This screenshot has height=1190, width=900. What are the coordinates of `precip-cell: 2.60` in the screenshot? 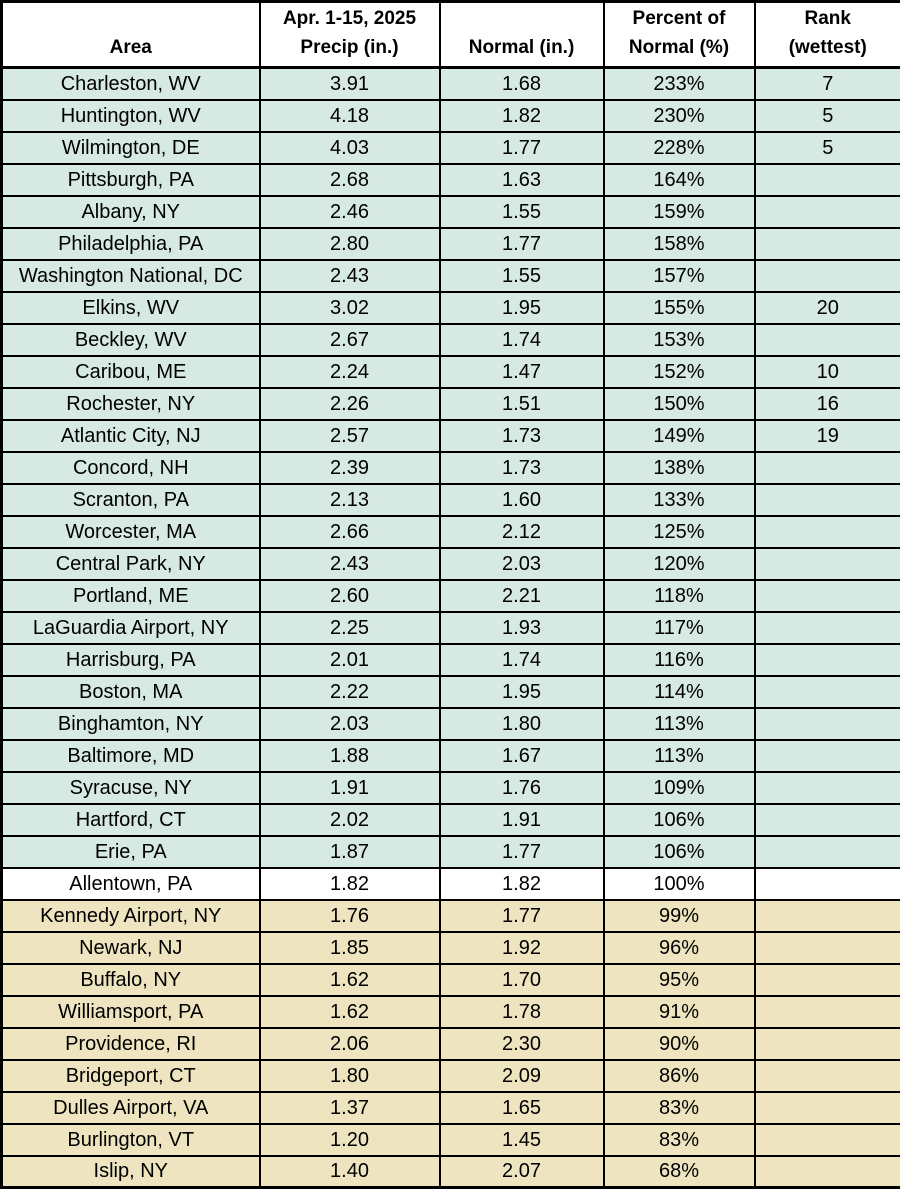 It's located at (349, 595).